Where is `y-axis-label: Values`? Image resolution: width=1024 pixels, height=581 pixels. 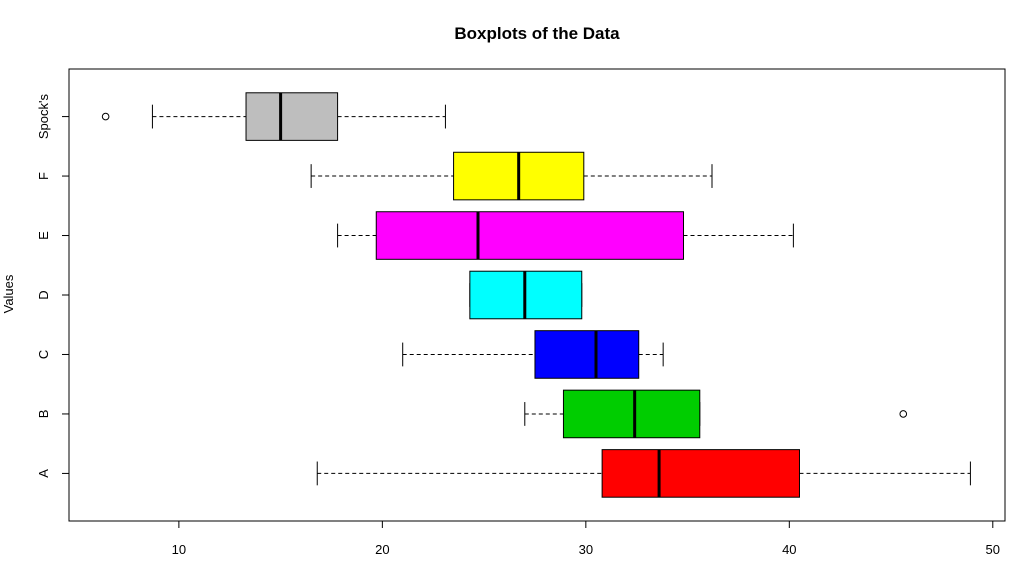 y-axis-label: Values is located at coordinates (8, 293).